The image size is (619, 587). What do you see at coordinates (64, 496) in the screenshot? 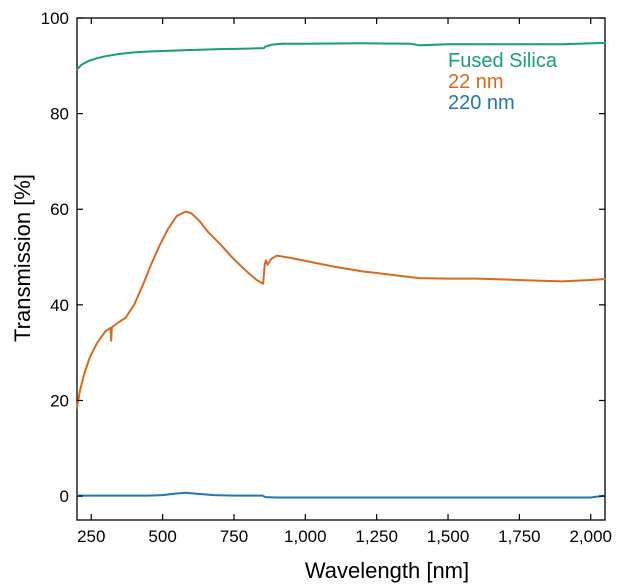
I see `y-tick-label: 0` at bounding box center [64, 496].